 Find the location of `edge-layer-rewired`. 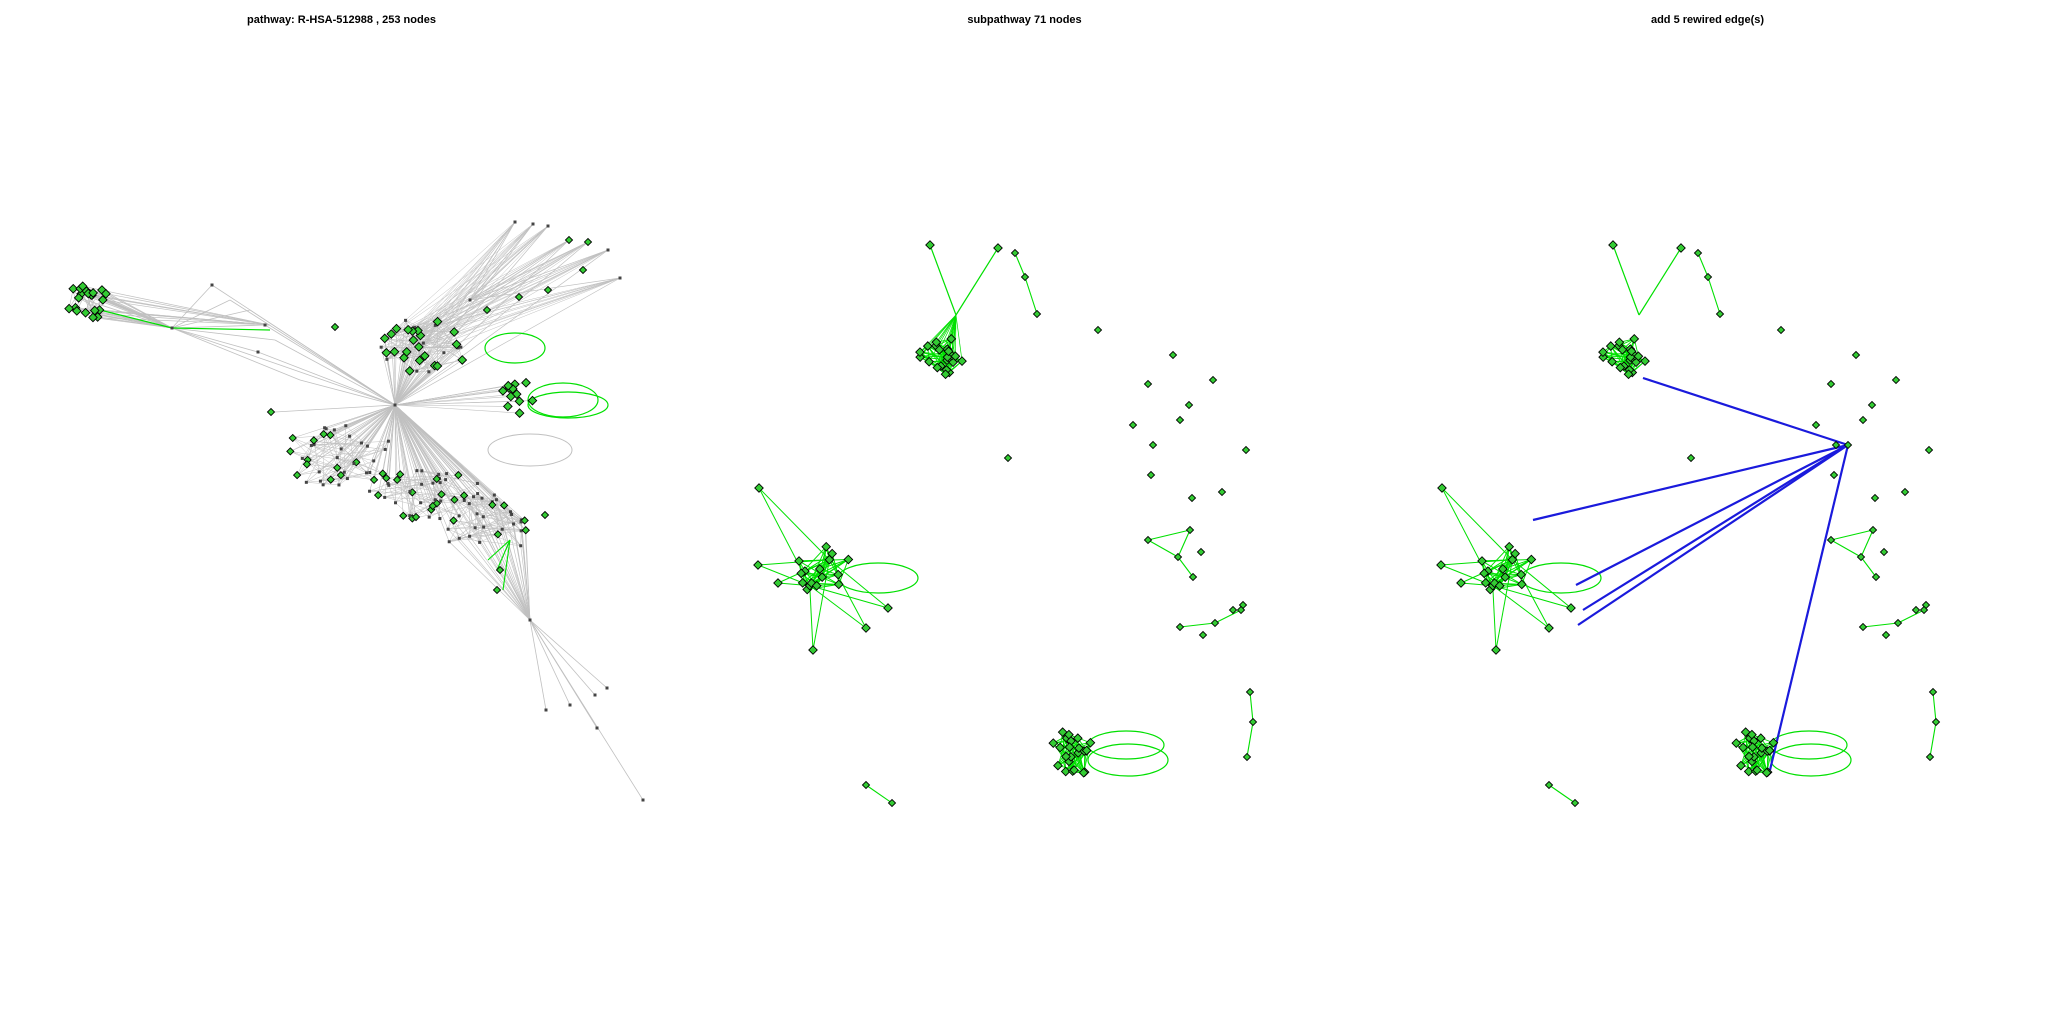

edge-layer-rewired is located at coordinates (1691, 573).